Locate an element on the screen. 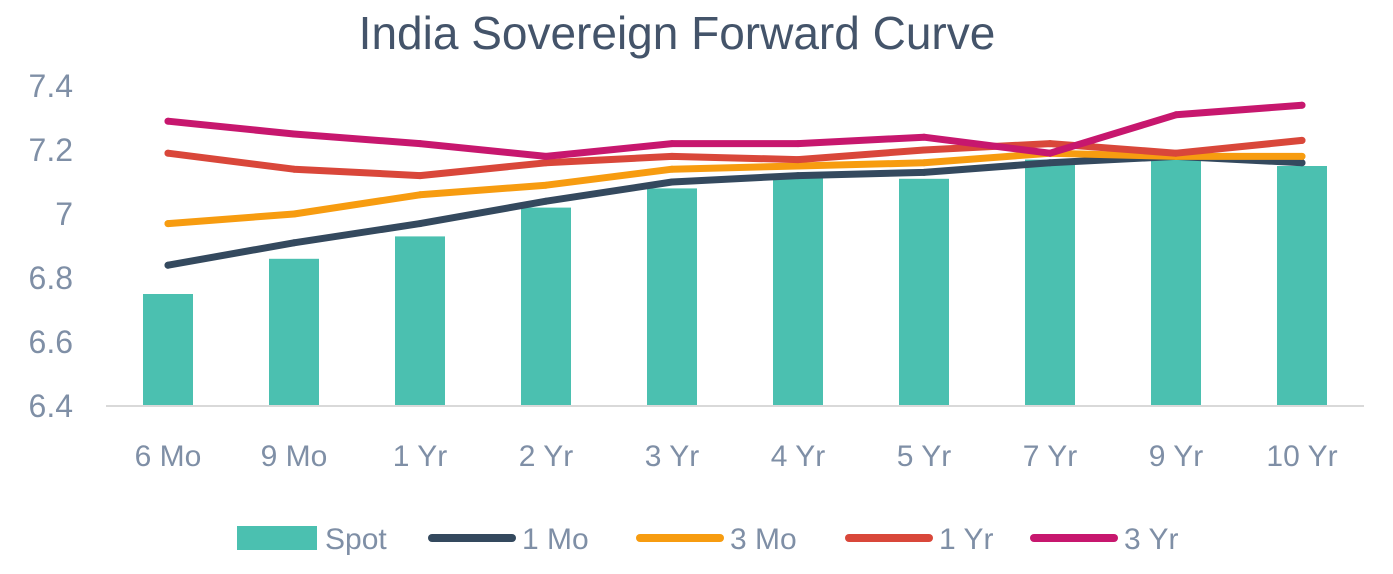 The height and width of the screenshot is (574, 1393). point-3-mo-3-yr is located at coordinates (672, 169).